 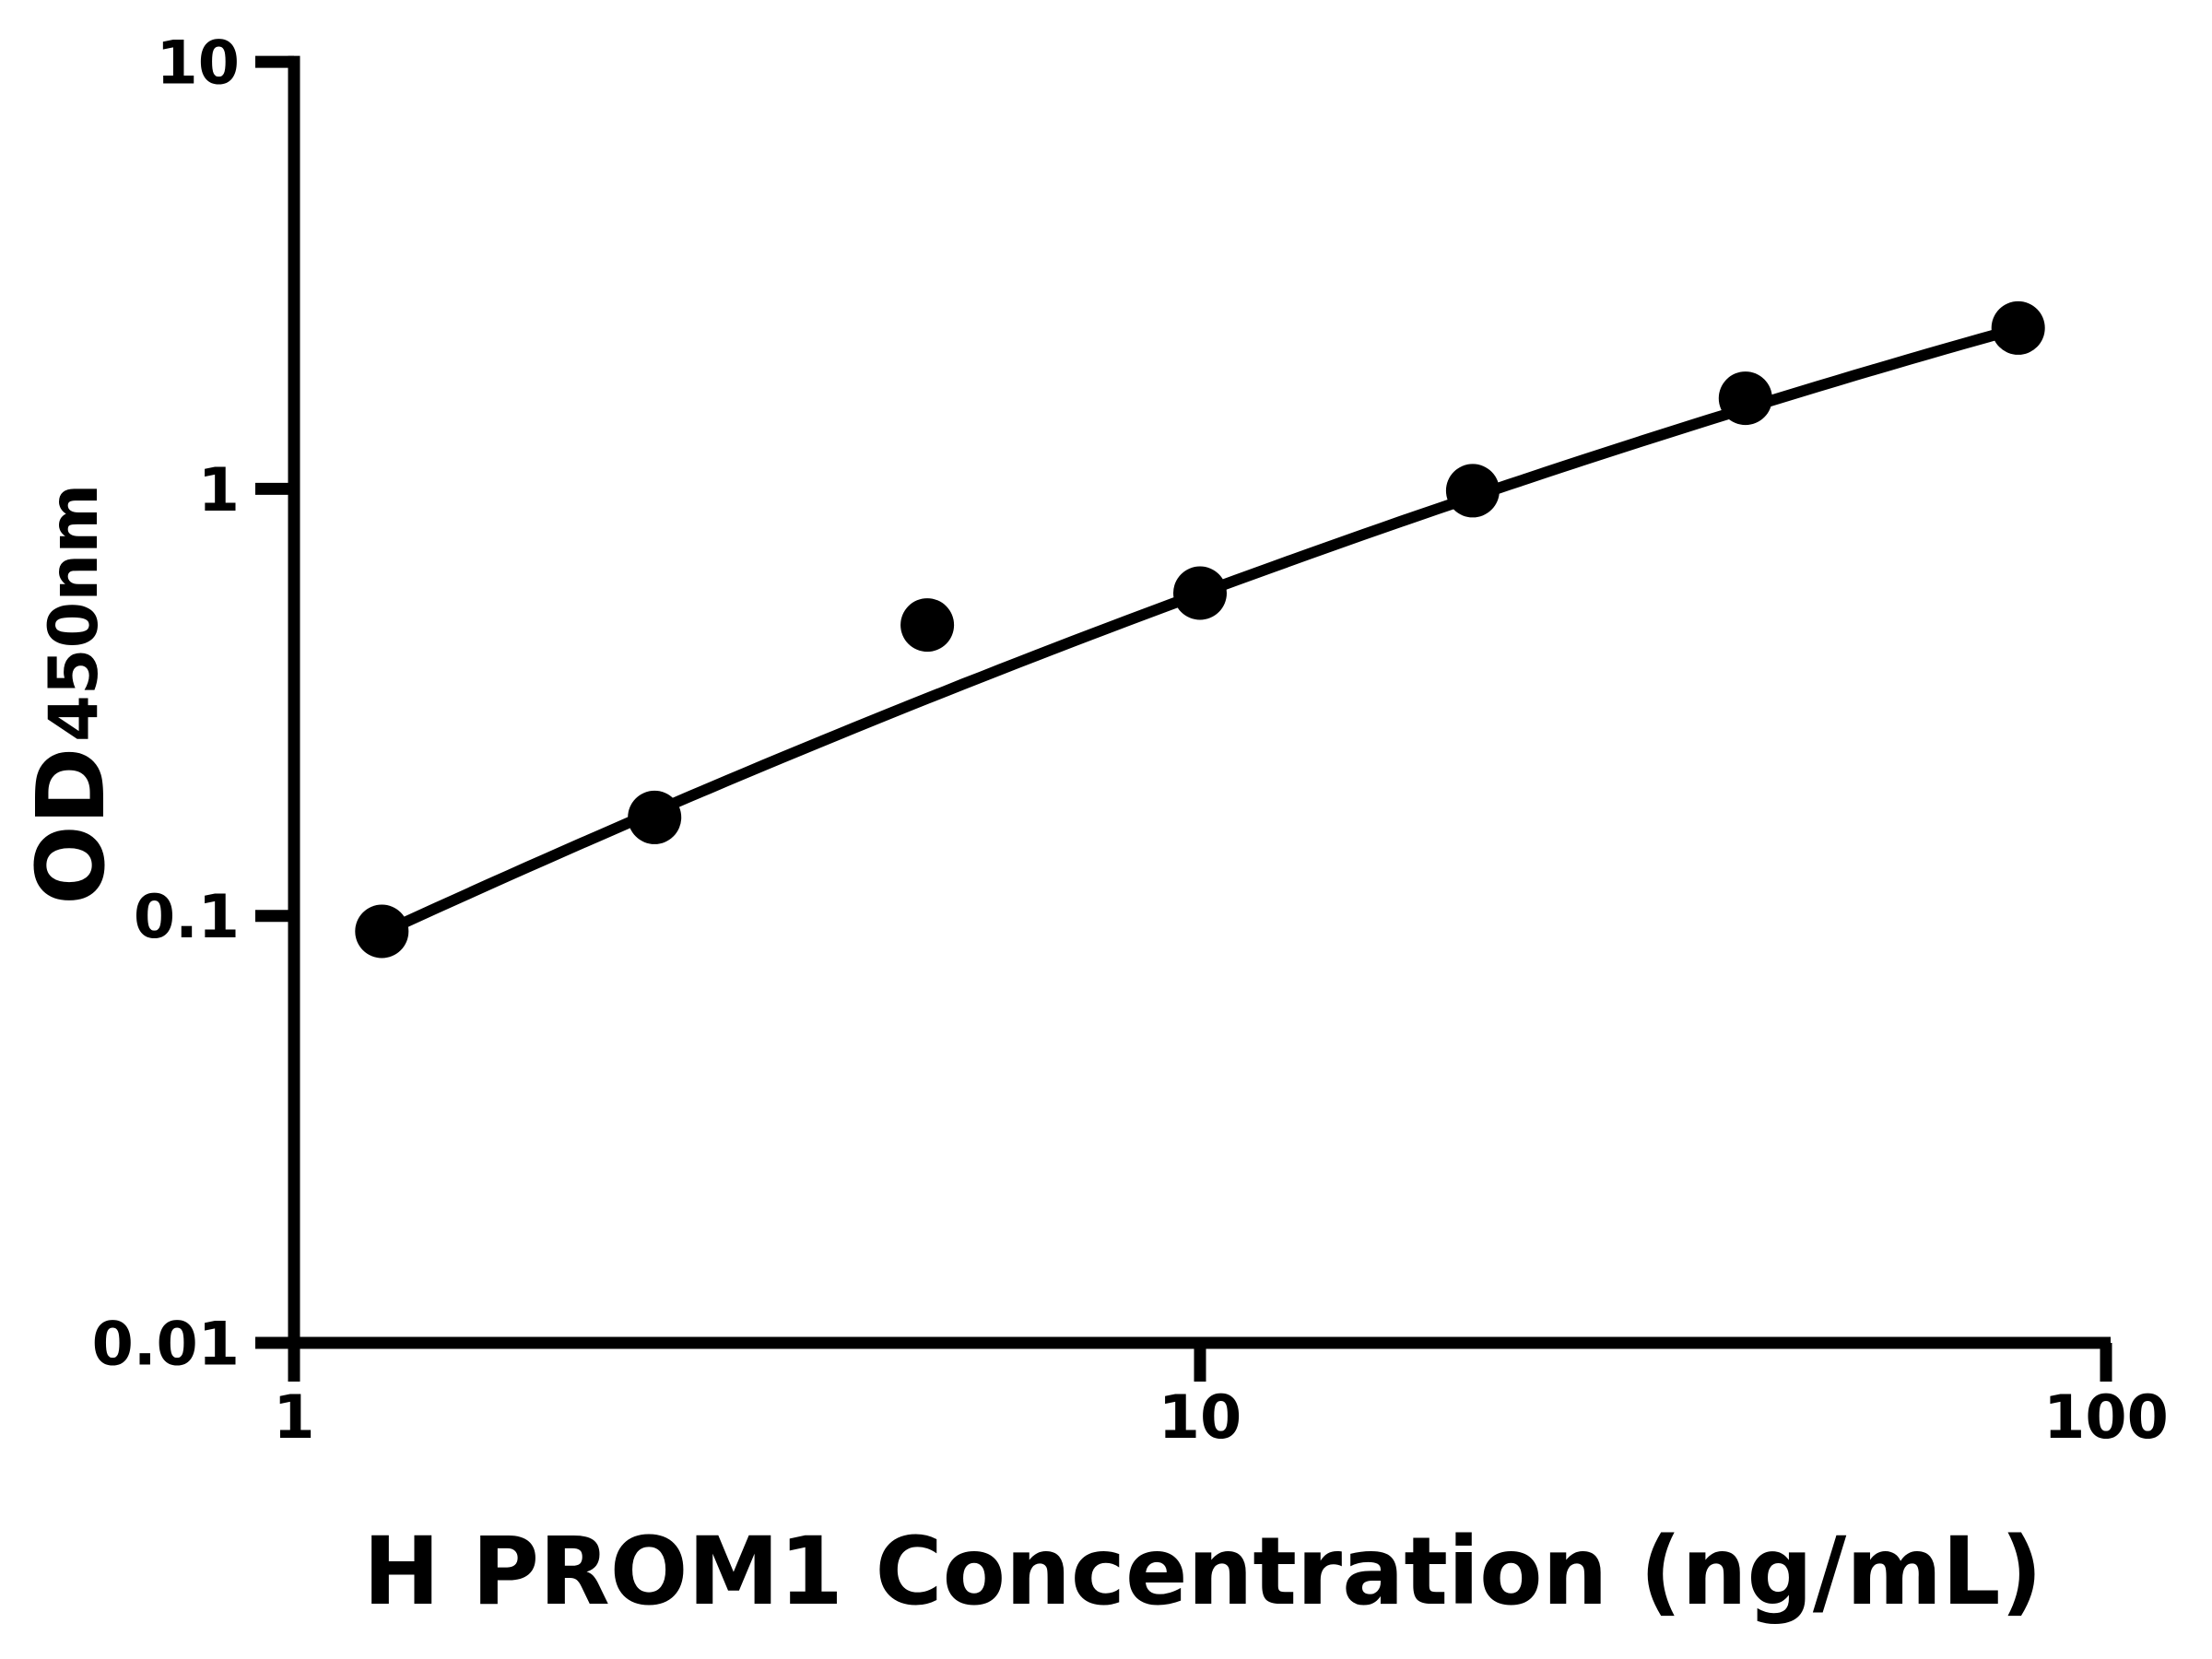 I want to click on y-axis-title-subscript: 450nm, so click(x=74, y=613).